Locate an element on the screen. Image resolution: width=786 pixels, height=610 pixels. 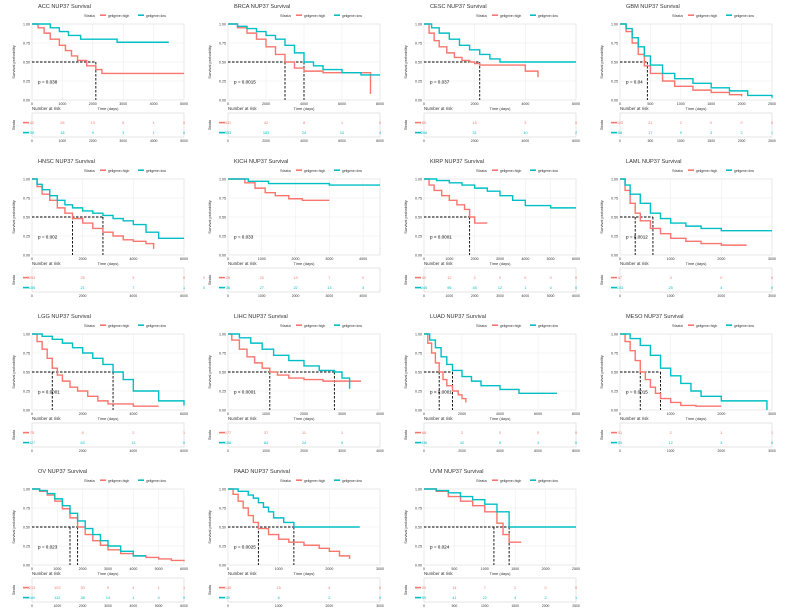
risk-row-swatch-high is located at coordinates (418, 587).